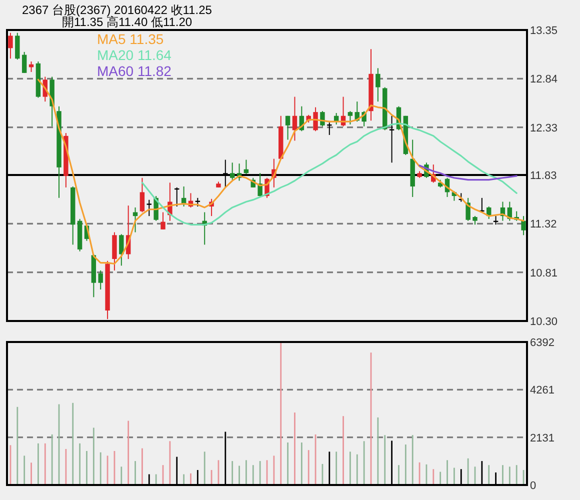 This screenshot has width=580, height=500. What do you see at coordinates (533, 486) in the screenshot?
I see `y-tick-label: 0` at bounding box center [533, 486].